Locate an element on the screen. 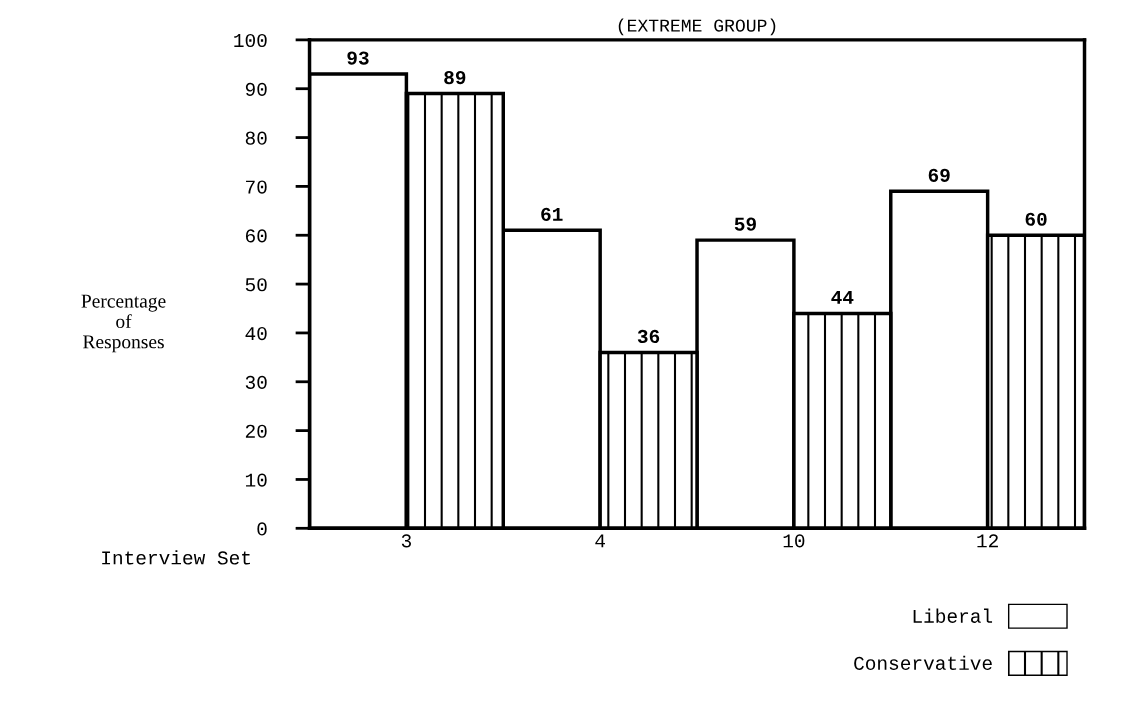 The width and height of the screenshot is (1138, 712). data-label: 69 is located at coordinates (939, 175).